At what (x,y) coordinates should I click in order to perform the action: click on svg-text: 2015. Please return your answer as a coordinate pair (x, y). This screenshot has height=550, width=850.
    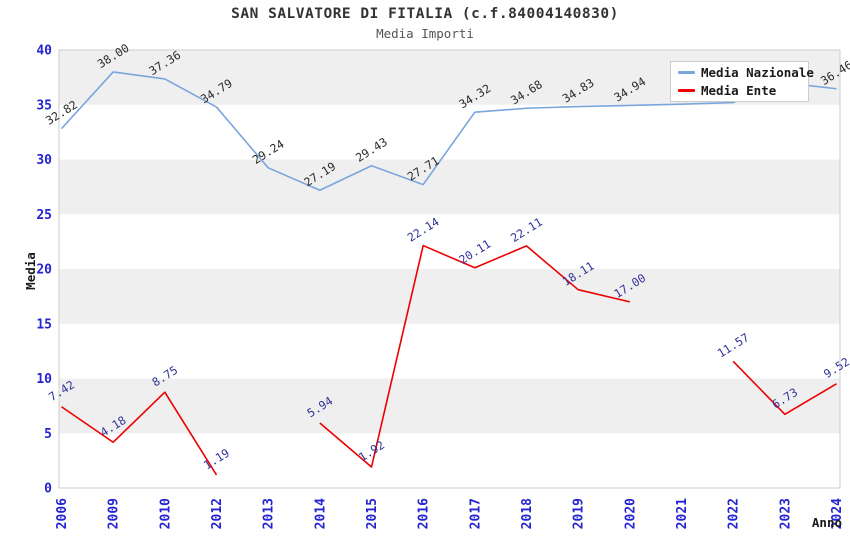
    Looking at the image, I should click on (372, 513).